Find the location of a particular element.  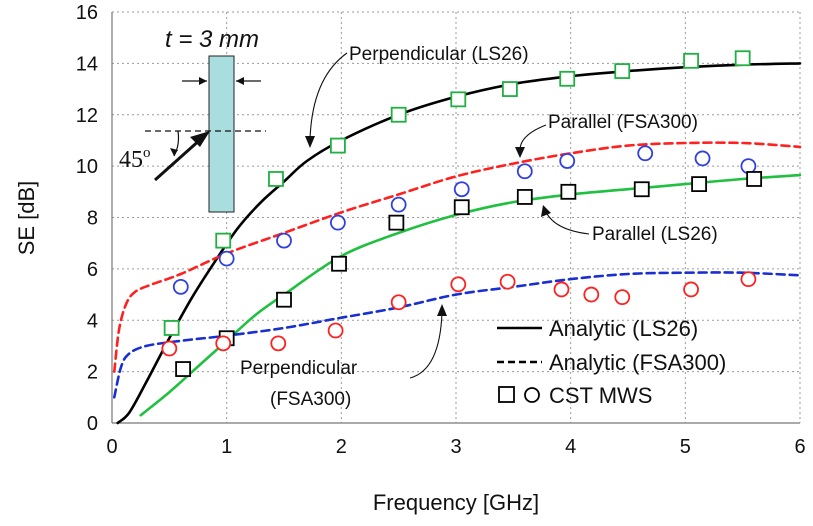

slab-inset: t = 3 mm 45o is located at coordinates (192, 119).